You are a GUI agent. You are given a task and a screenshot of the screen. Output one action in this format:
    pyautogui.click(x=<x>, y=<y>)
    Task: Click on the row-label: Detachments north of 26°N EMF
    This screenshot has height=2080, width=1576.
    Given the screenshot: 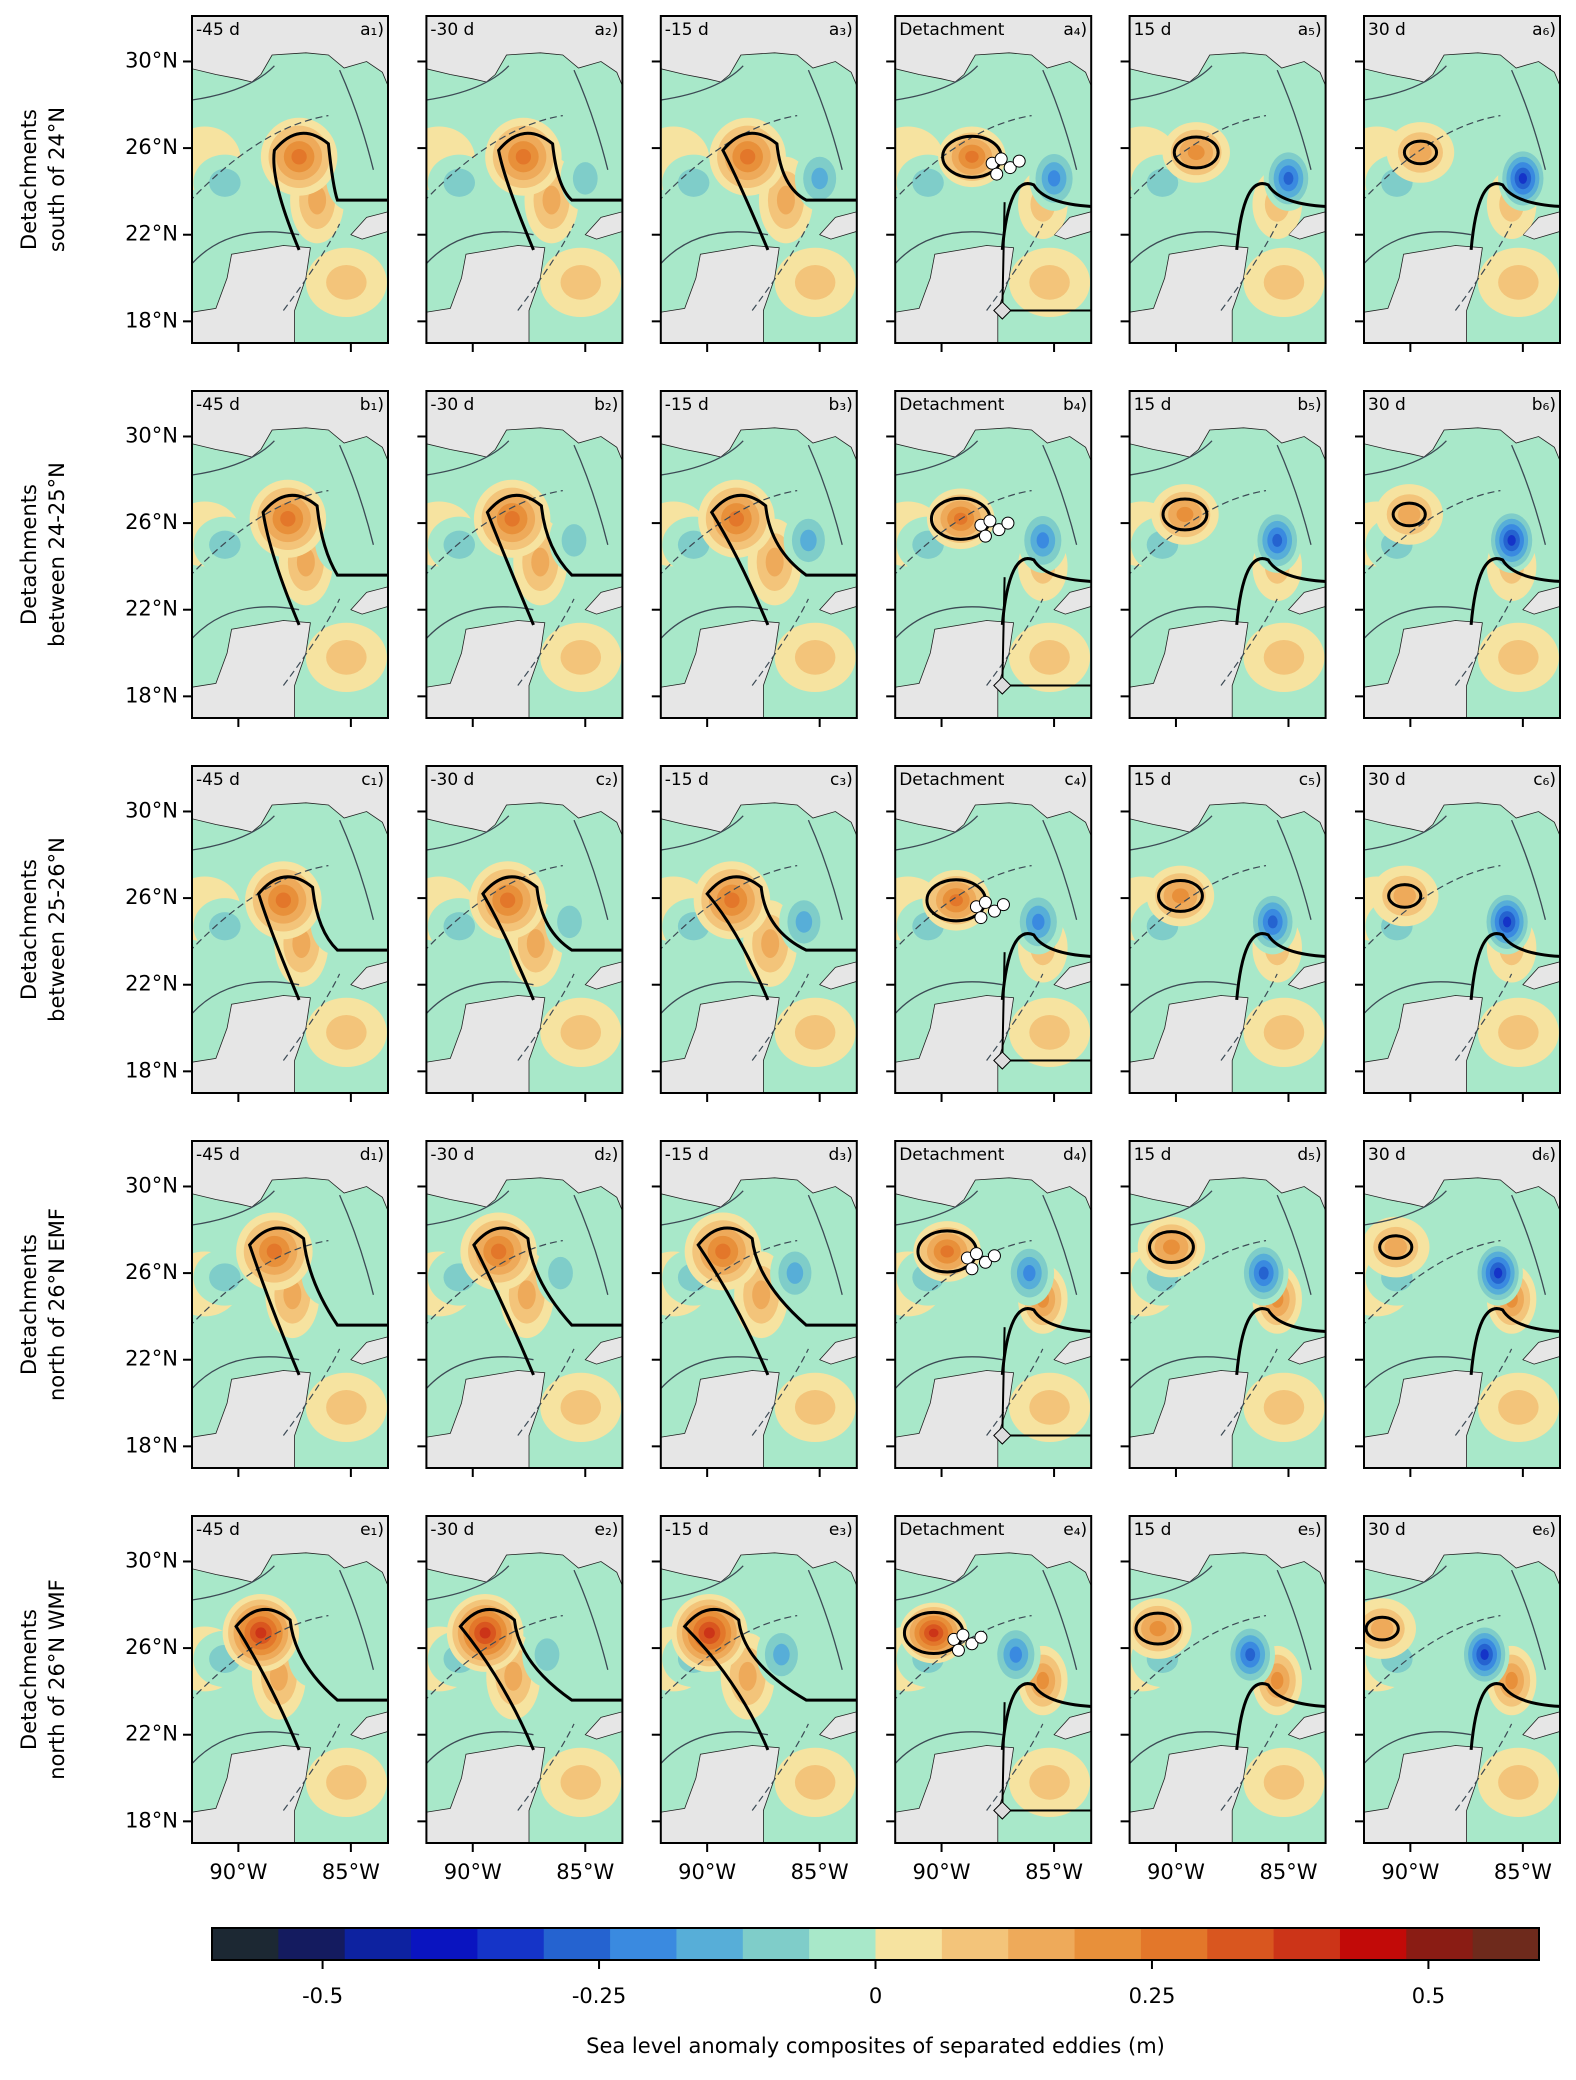 What is the action you would take?
    pyautogui.click(x=43, y=1304)
    